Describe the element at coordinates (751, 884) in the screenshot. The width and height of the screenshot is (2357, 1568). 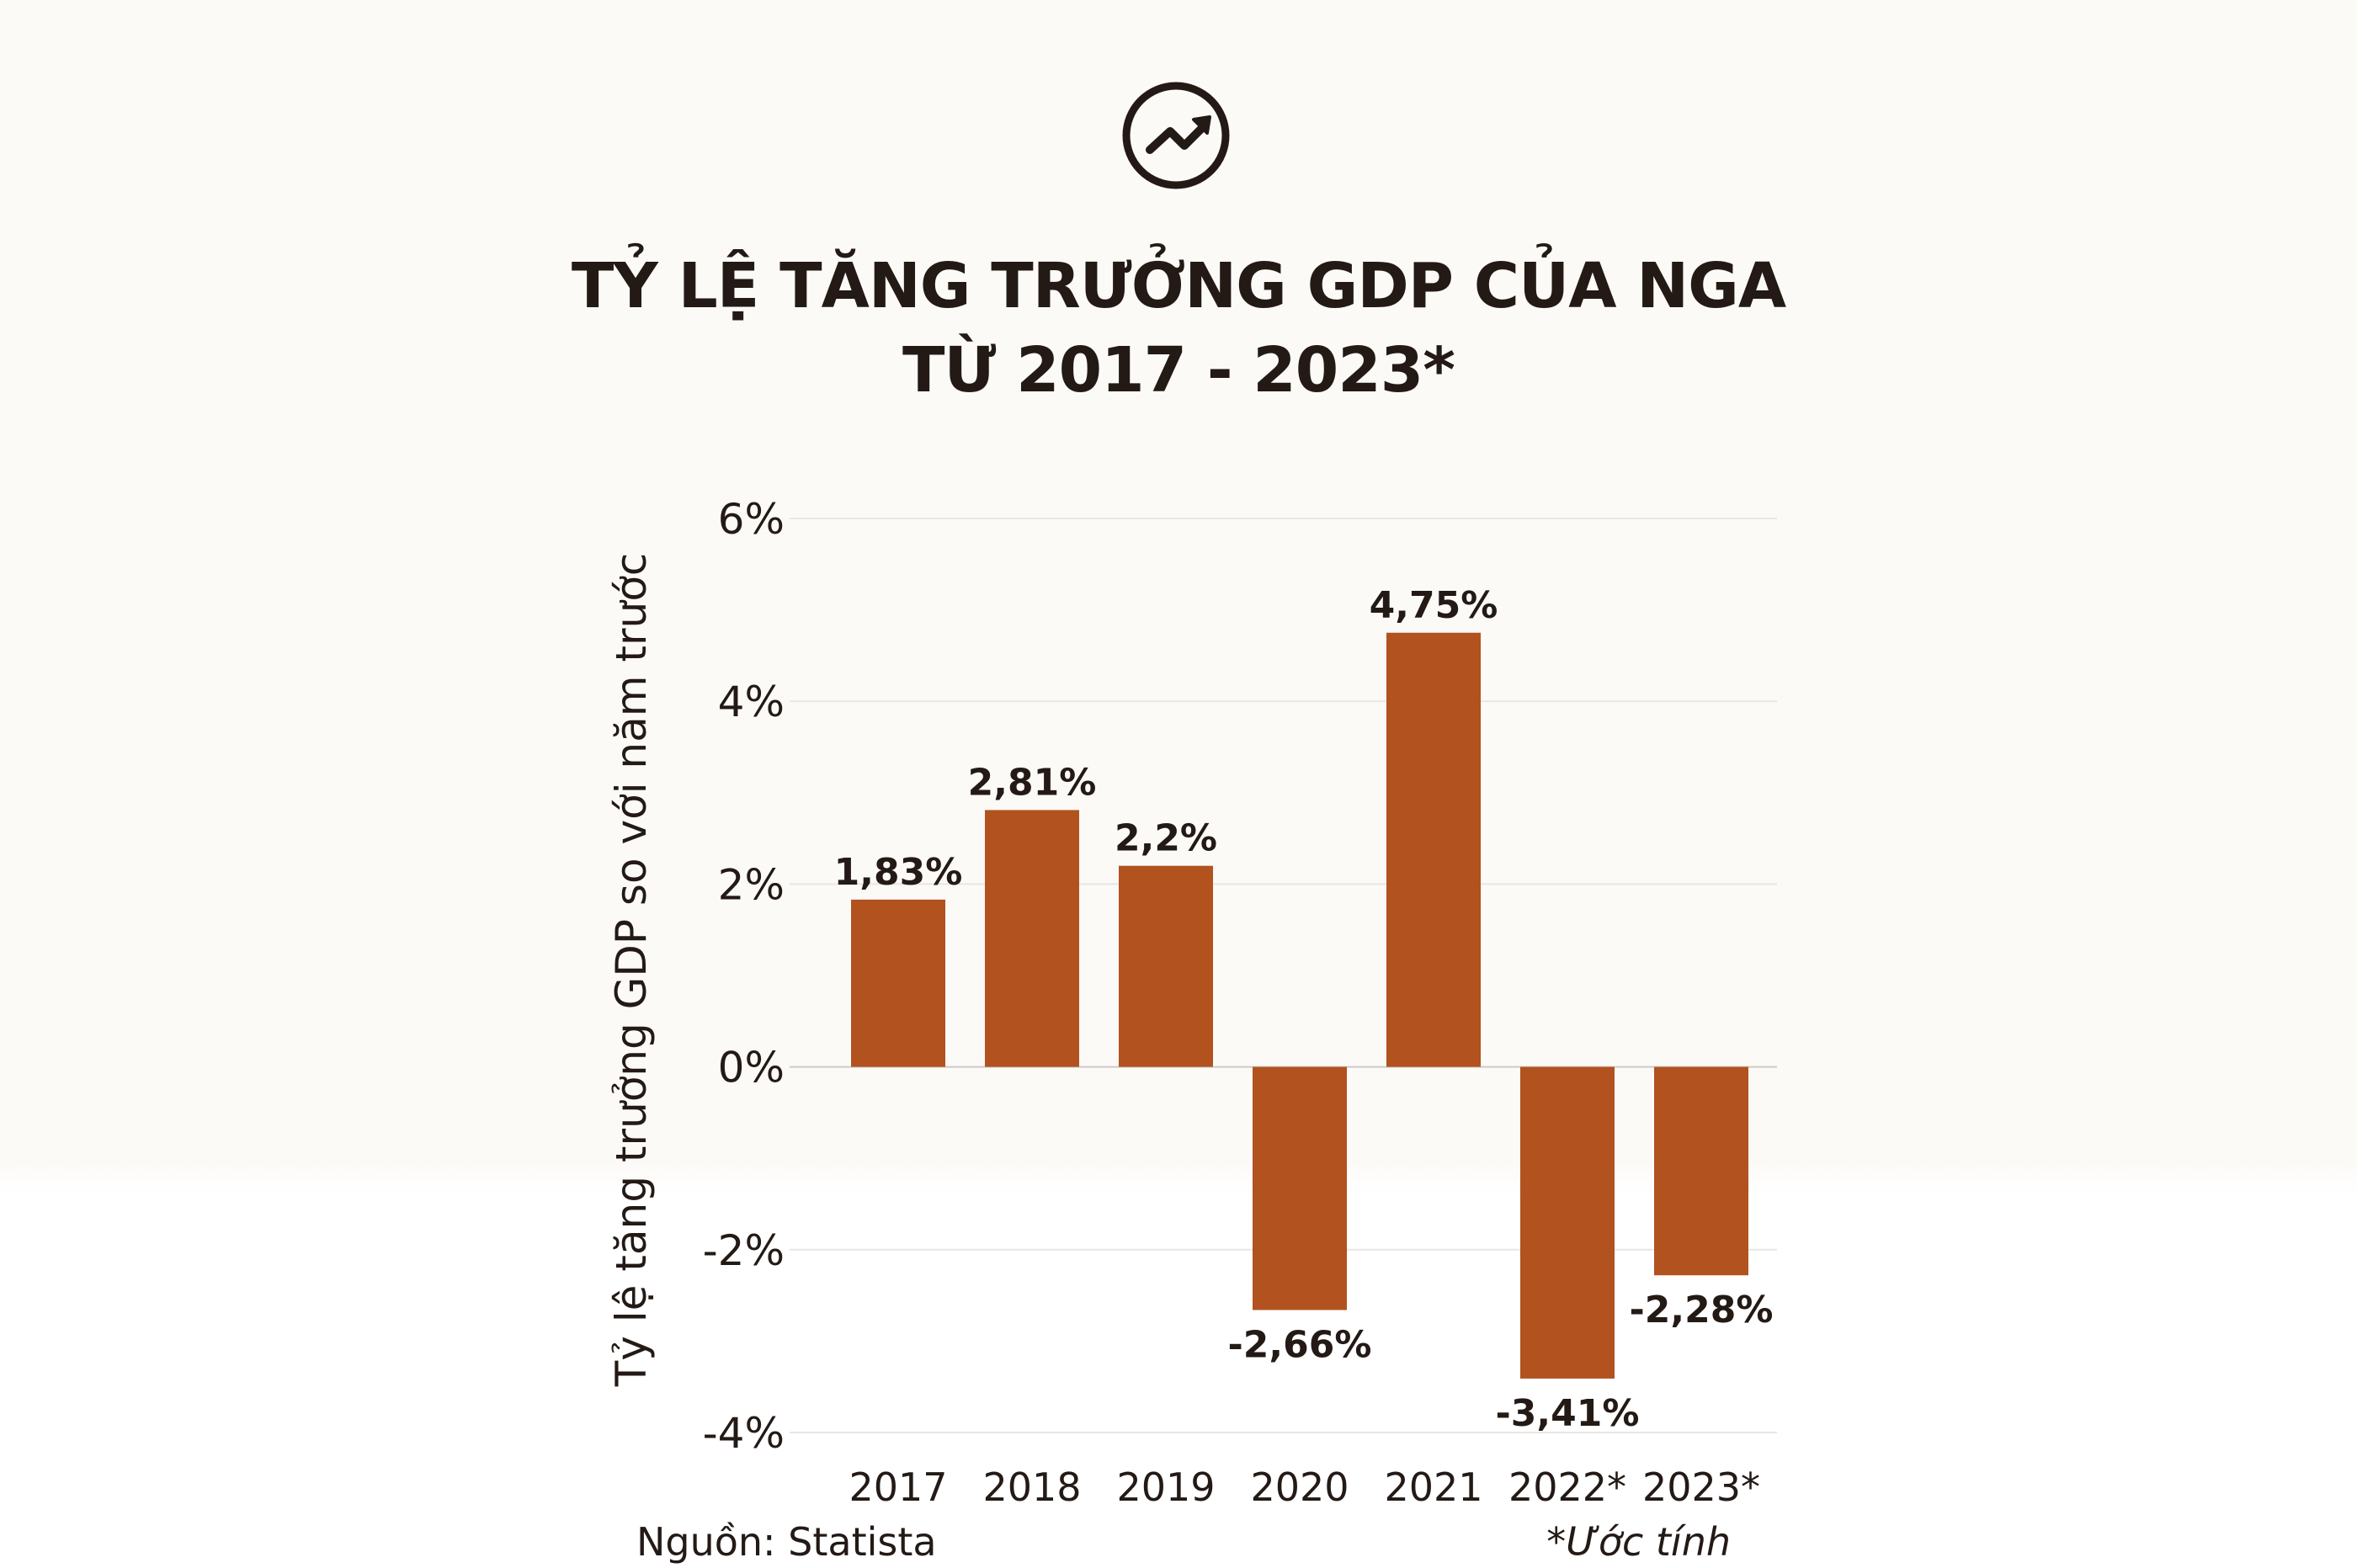
I see `y-tick-label: 2%` at that location.